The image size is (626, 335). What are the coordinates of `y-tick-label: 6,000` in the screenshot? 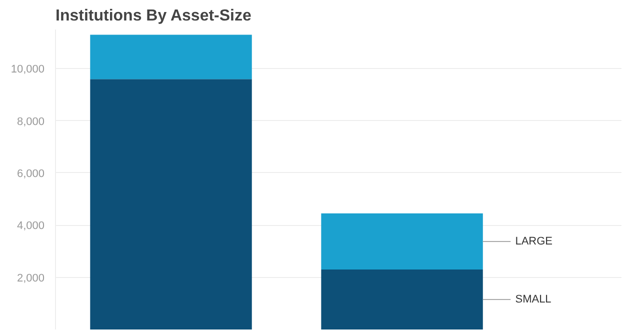 It's located at (30, 174).